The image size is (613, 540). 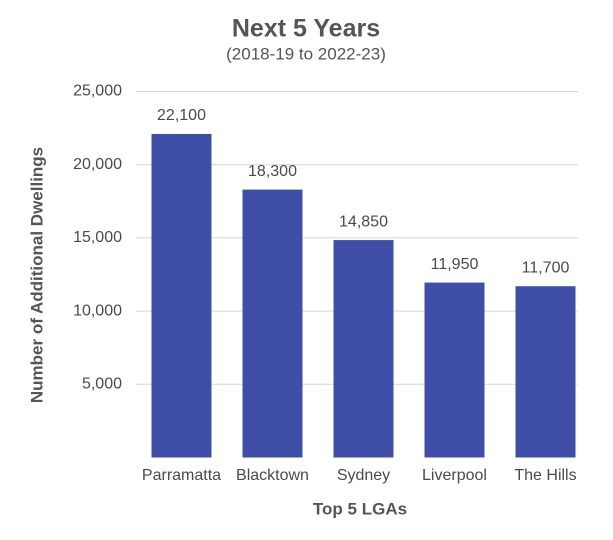 What do you see at coordinates (97, 91) in the screenshot?
I see `y-tick-label: 25,000` at bounding box center [97, 91].